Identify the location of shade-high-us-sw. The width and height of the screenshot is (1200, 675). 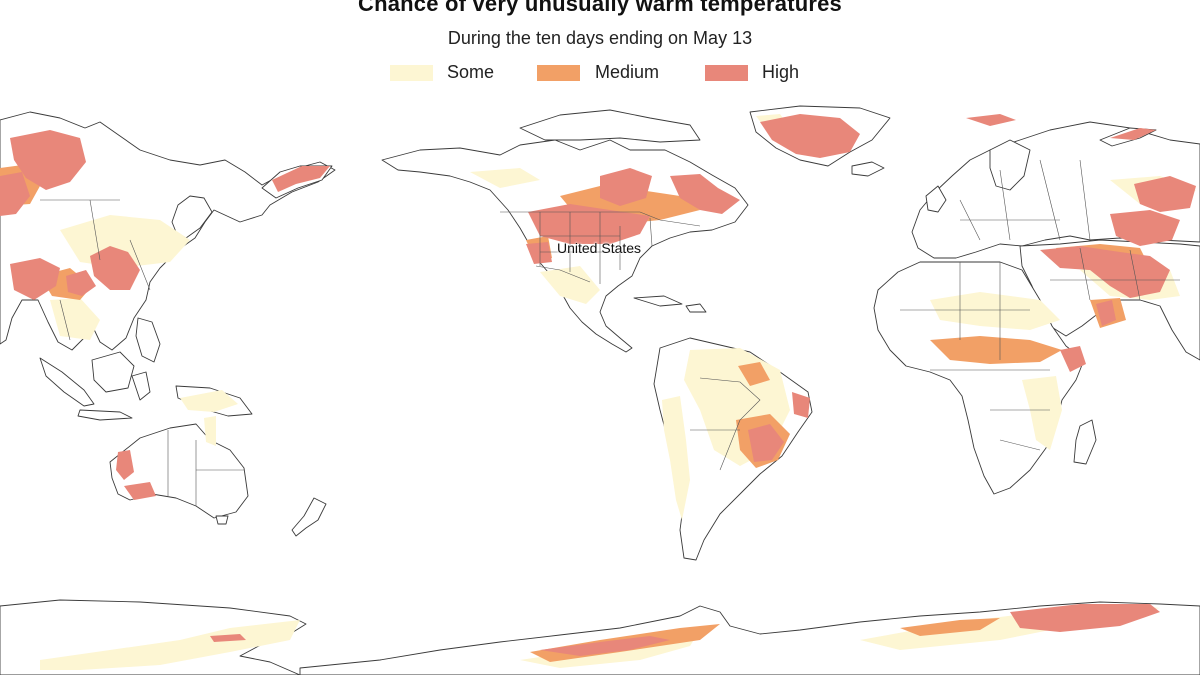
(539, 253).